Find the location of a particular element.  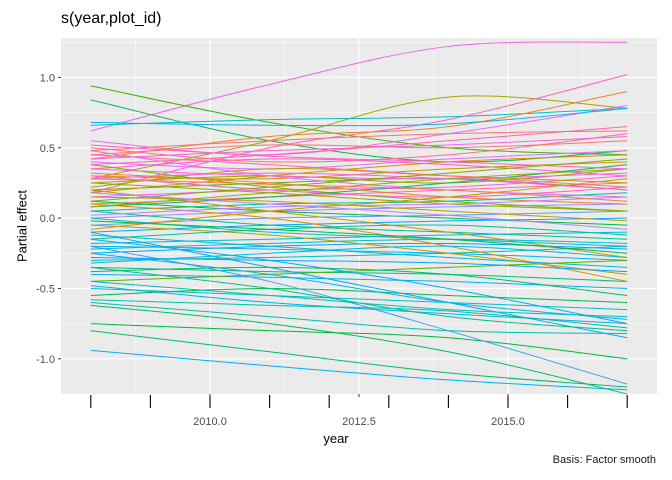

y-tick-label: 0.0 is located at coordinates (47, 219).